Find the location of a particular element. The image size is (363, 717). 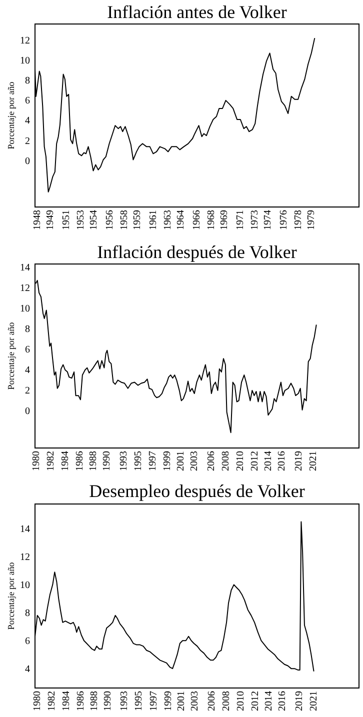

x-tick-label: 1954 is located at coordinates (94, 220).